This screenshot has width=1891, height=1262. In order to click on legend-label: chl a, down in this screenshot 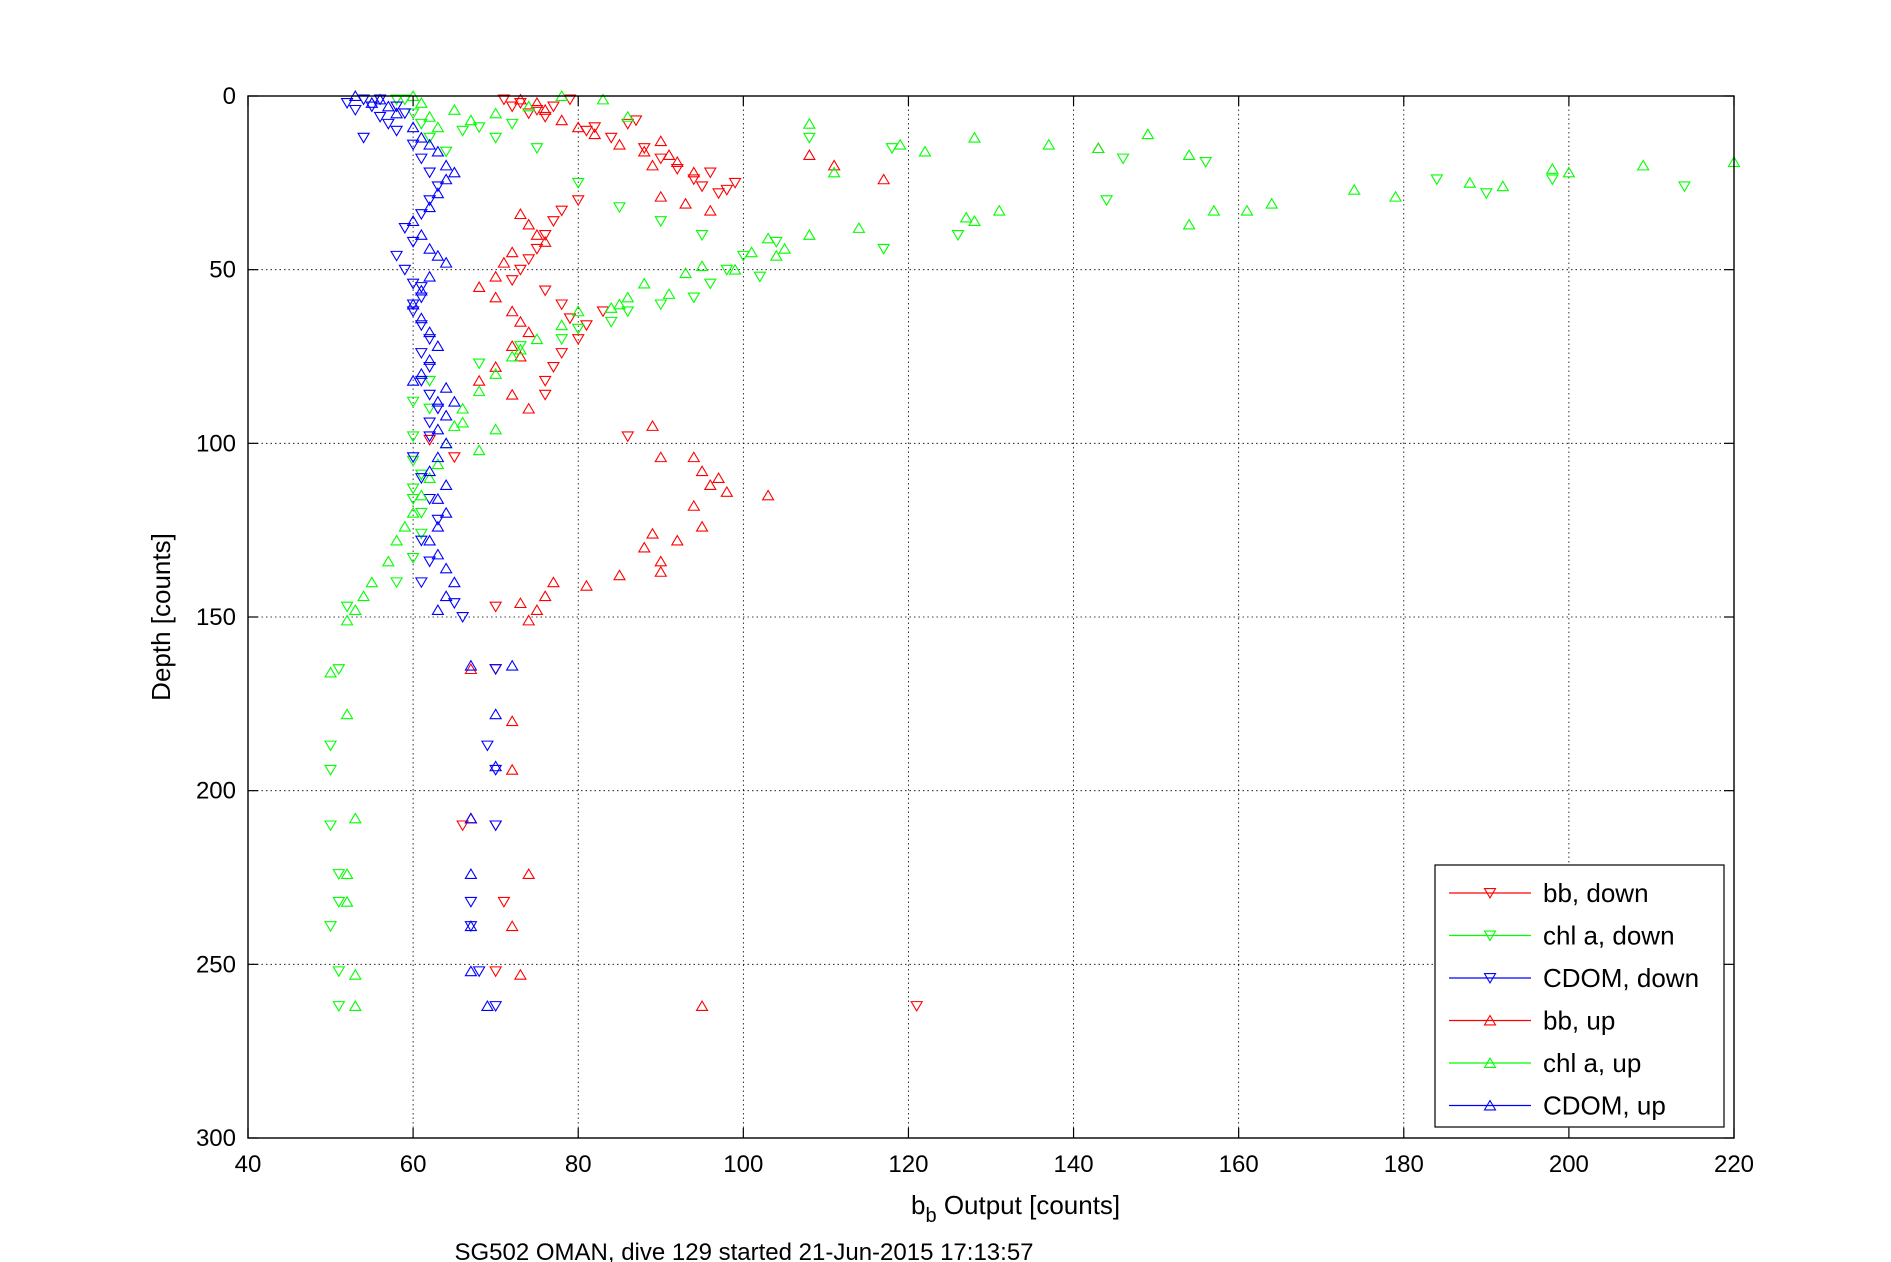, I will do `click(1609, 936)`.